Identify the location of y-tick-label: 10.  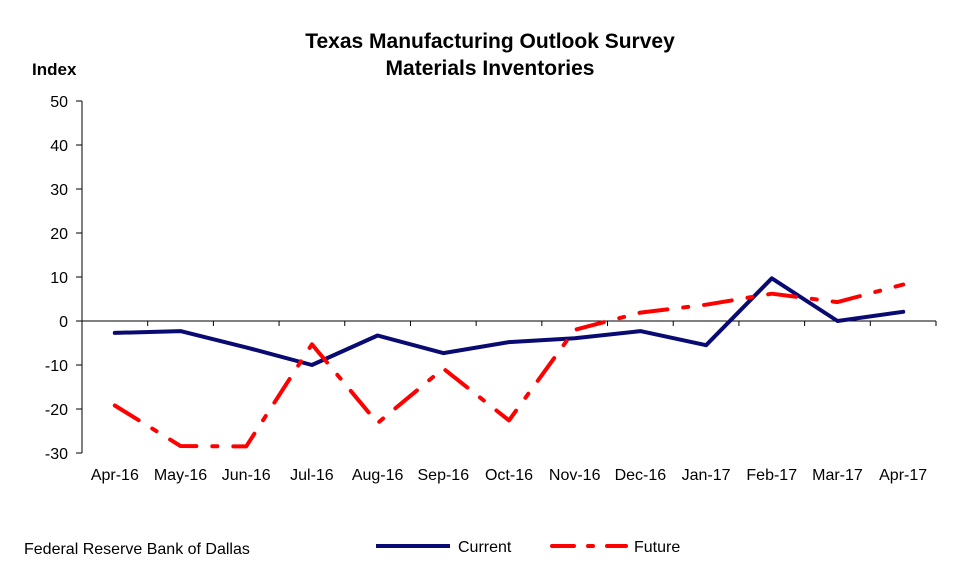
(59, 278).